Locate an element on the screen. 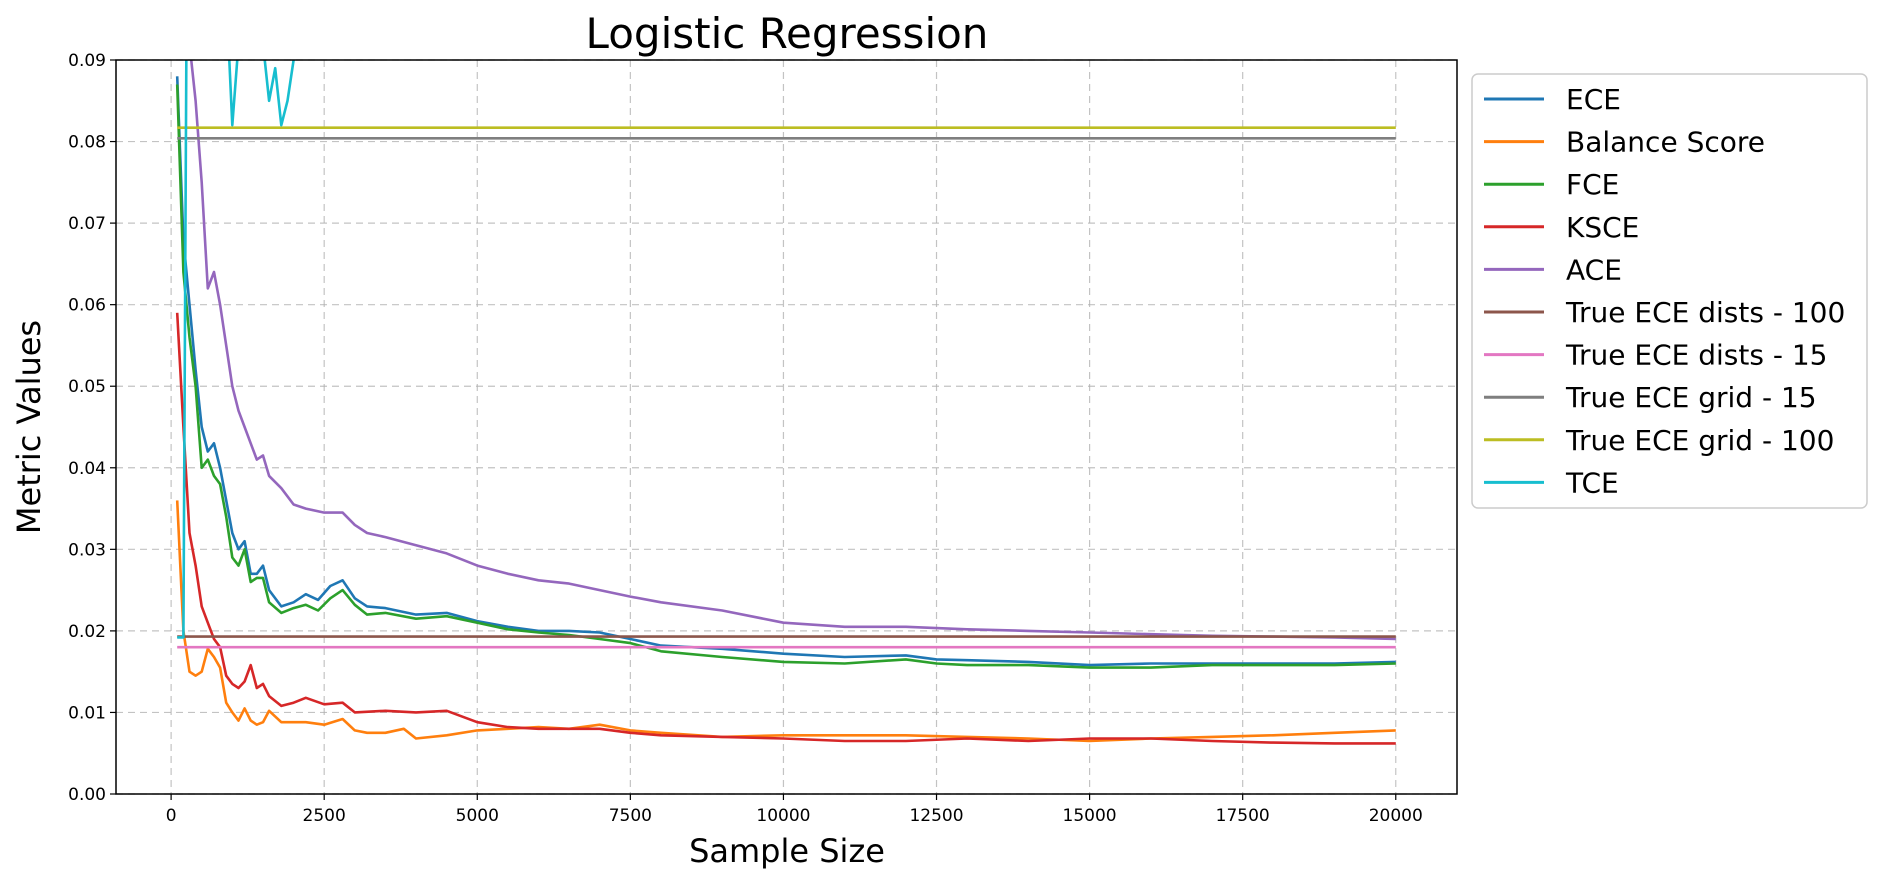 The height and width of the screenshot is (884, 1881). y-axis-ticks: 0.00 0.01 0.02 0.03 0.04 0.05 0.06 0.07 0.08 0.09 is located at coordinates (92, 428).